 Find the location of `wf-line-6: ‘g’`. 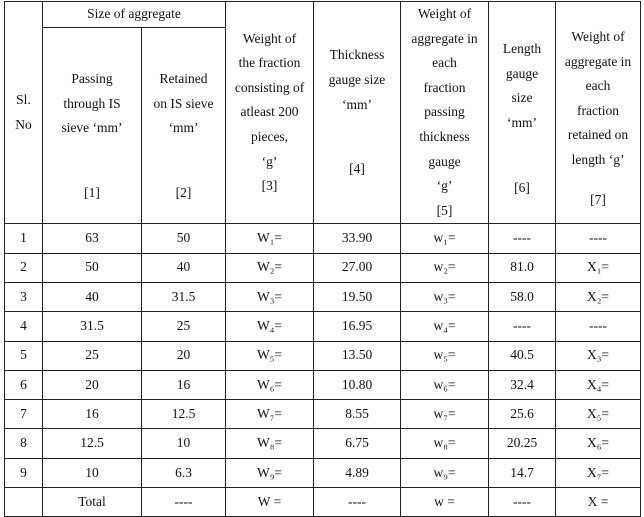

wf-line-6: ‘g’ is located at coordinates (269, 161).